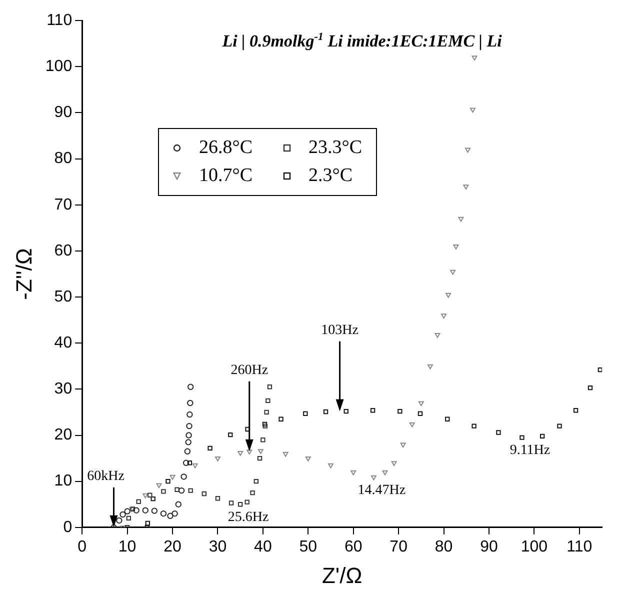  Describe the element at coordinates (63, 343) in the screenshot. I see `y-tick-label: 40` at that location.